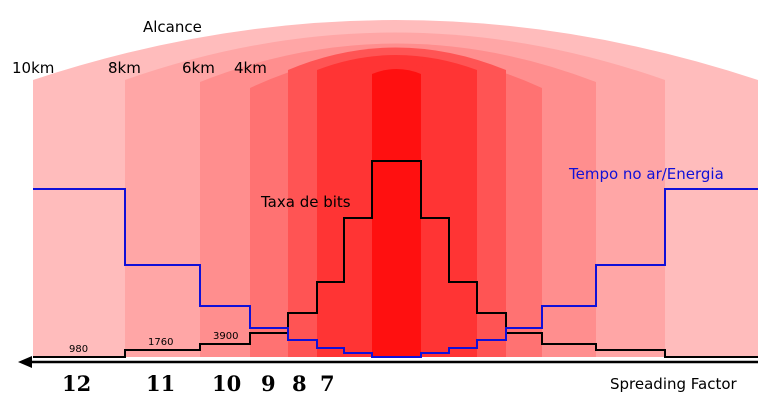  What do you see at coordinates (160, 342) in the screenshot?
I see `bitrate-value-1760: 1760` at bounding box center [160, 342].